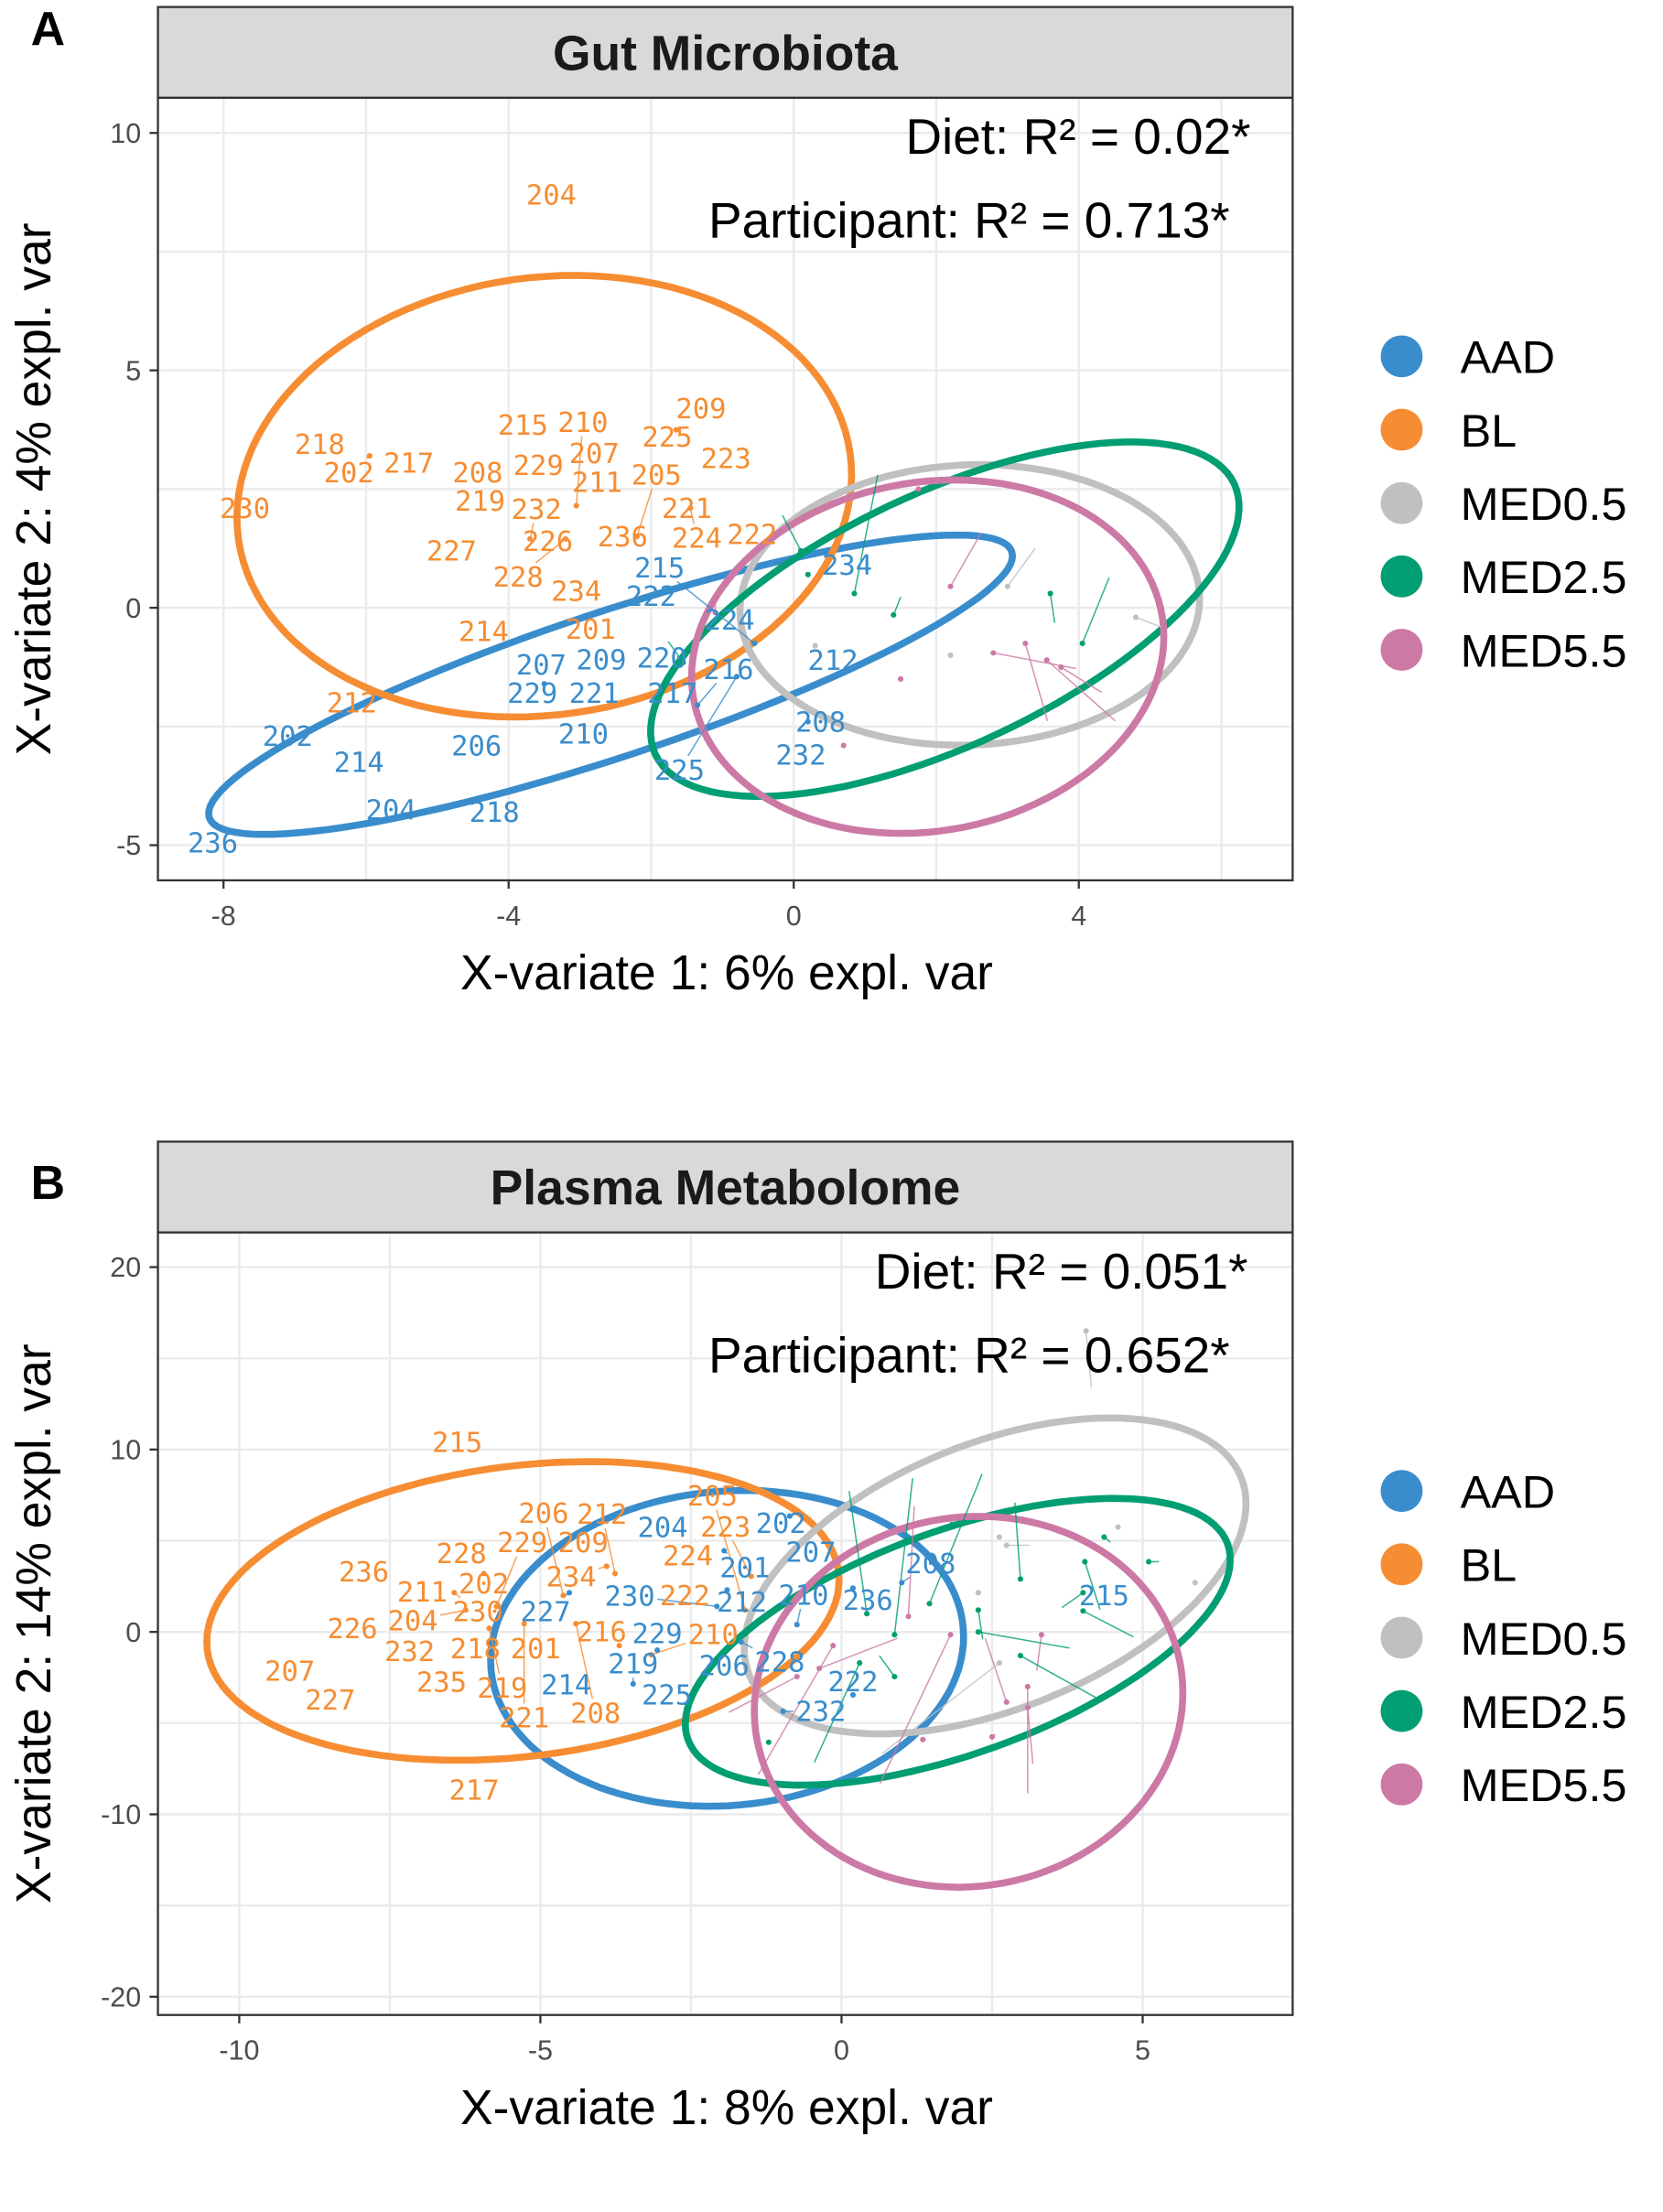 Image resolution: width=1663 pixels, height=2212 pixels. What do you see at coordinates (752, 535) in the screenshot?
I see `point-label-bl: 222` at bounding box center [752, 535].